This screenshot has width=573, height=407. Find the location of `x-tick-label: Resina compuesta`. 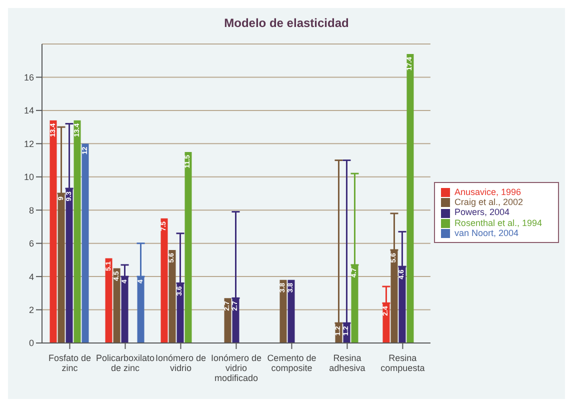

x-tick-label: Resina compuesta is located at coordinates (402, 363).